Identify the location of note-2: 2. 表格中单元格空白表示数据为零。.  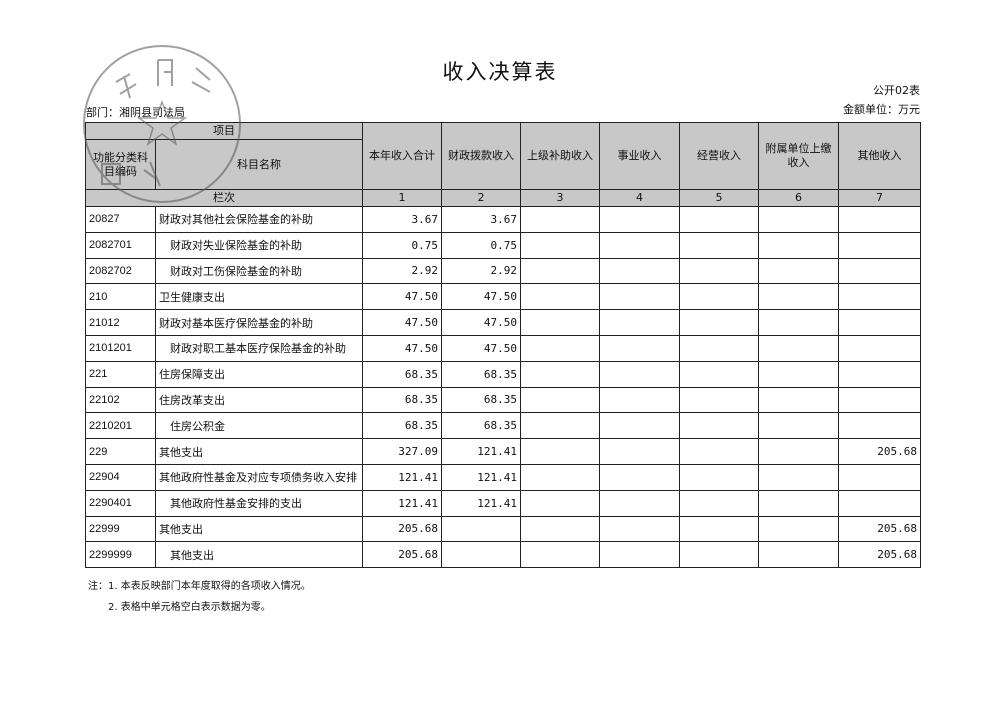
(189, 607).